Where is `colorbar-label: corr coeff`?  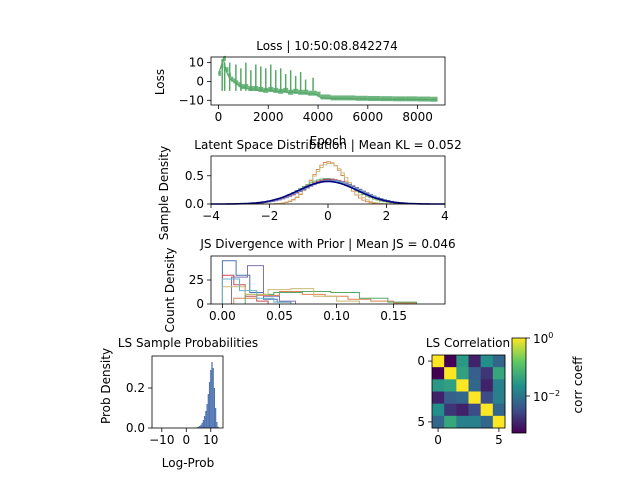 colorbar-label: corr coeff is located at coordinates (578, 385).